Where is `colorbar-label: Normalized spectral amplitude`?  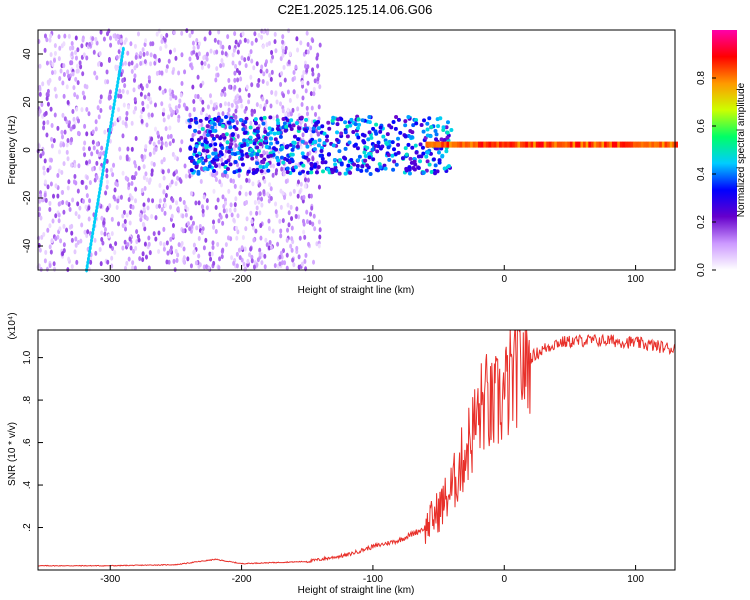 colorbar-label: Normalized spectral amplitude is located at coordinates (741, 149).